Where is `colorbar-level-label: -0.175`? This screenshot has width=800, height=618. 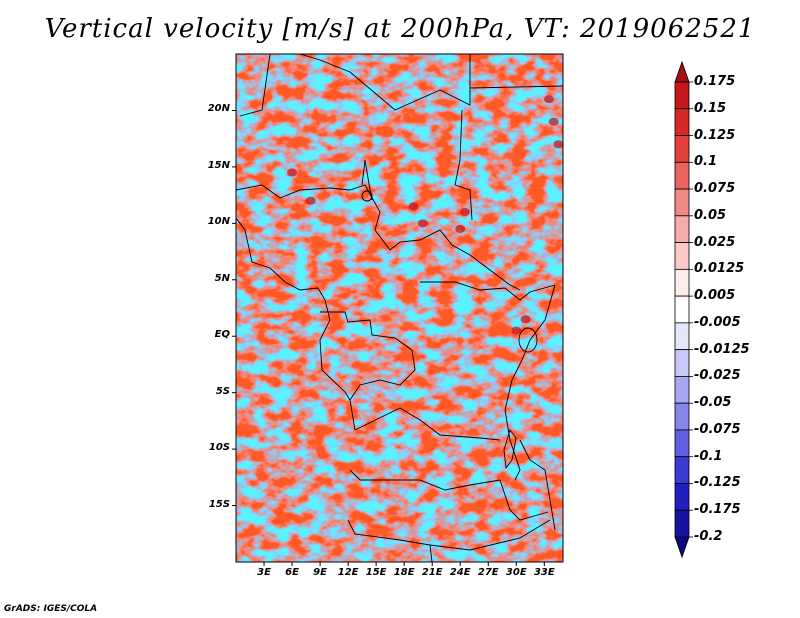
colorbar-level-label: -0.175 is located at coordinates (717, 510).